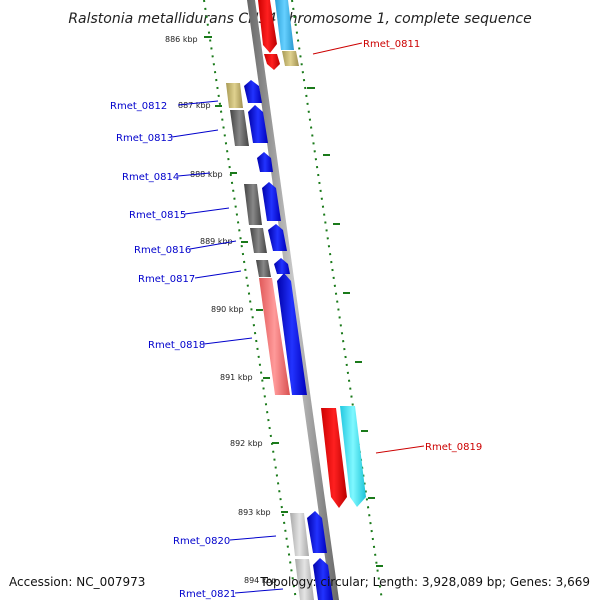 The width and height of the screenshot is (600, 600). What do you see at coordinates (254, 512) in the screenshot?
I see `kbp-label: 893 kbp` at bounding box center [254, 512].